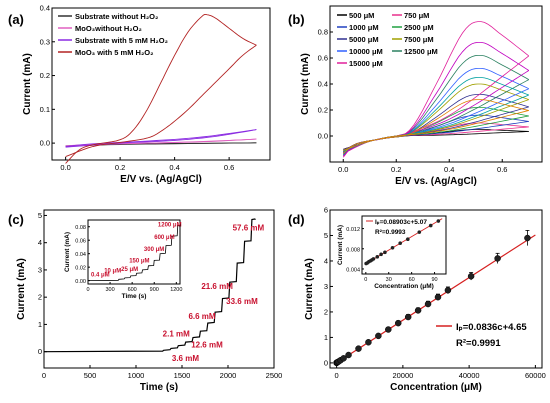 The height and width of the screenshot is (403, 550). I want to click on legend-entry: 12500 μM, so click(421, 51).